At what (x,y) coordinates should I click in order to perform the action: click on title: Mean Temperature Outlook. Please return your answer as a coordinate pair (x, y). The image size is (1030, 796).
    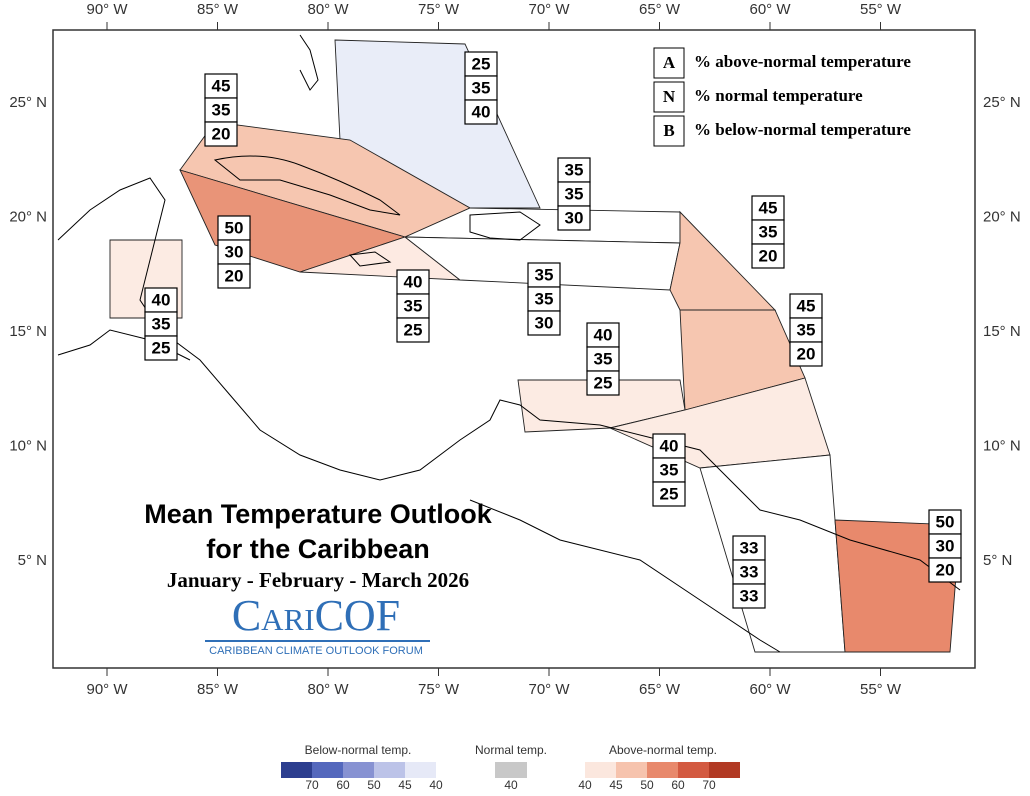
    Looking at the image, I should click on (318, 514).